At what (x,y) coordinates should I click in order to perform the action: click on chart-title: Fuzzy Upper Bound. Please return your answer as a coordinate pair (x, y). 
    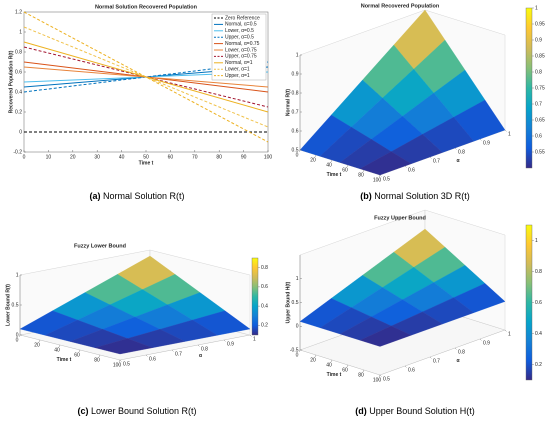
    Looking at the image, I should click on (400, 218).